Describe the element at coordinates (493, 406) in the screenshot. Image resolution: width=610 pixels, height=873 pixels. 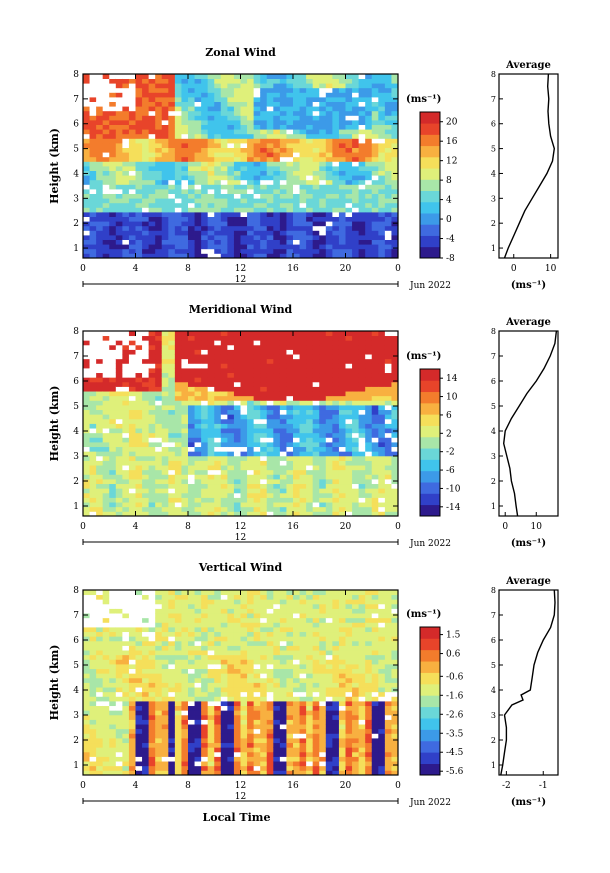
I see `average-y-tick-label: 5` at that location.